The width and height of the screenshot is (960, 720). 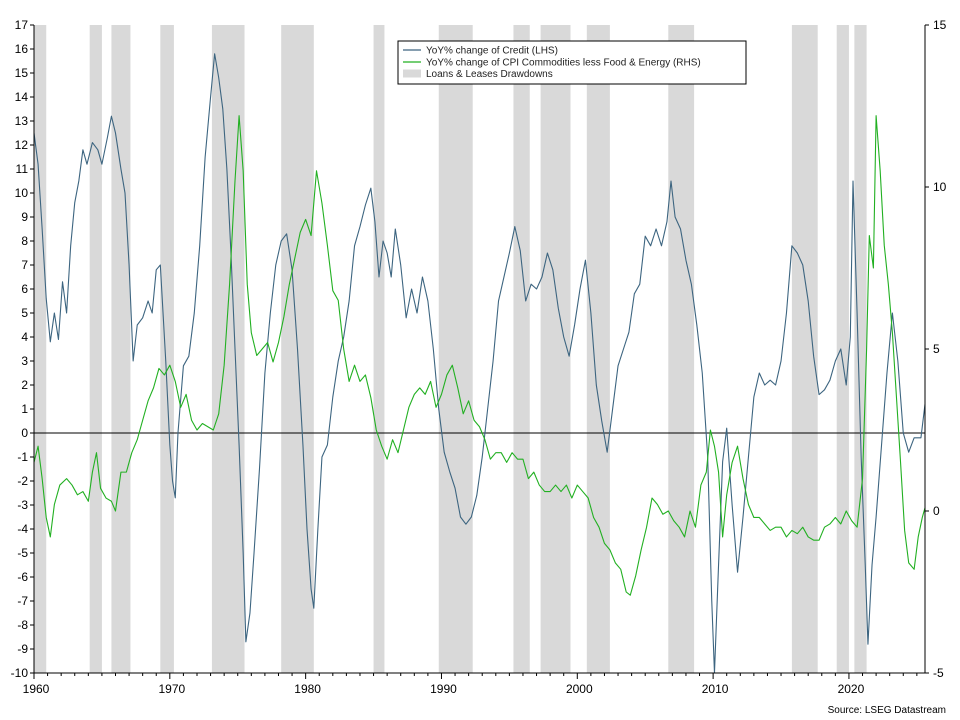 What do you see at coordinates (307, 689) in the screenshot?
I see `x-tick-label: 1980` at bounding box center [307, 689].